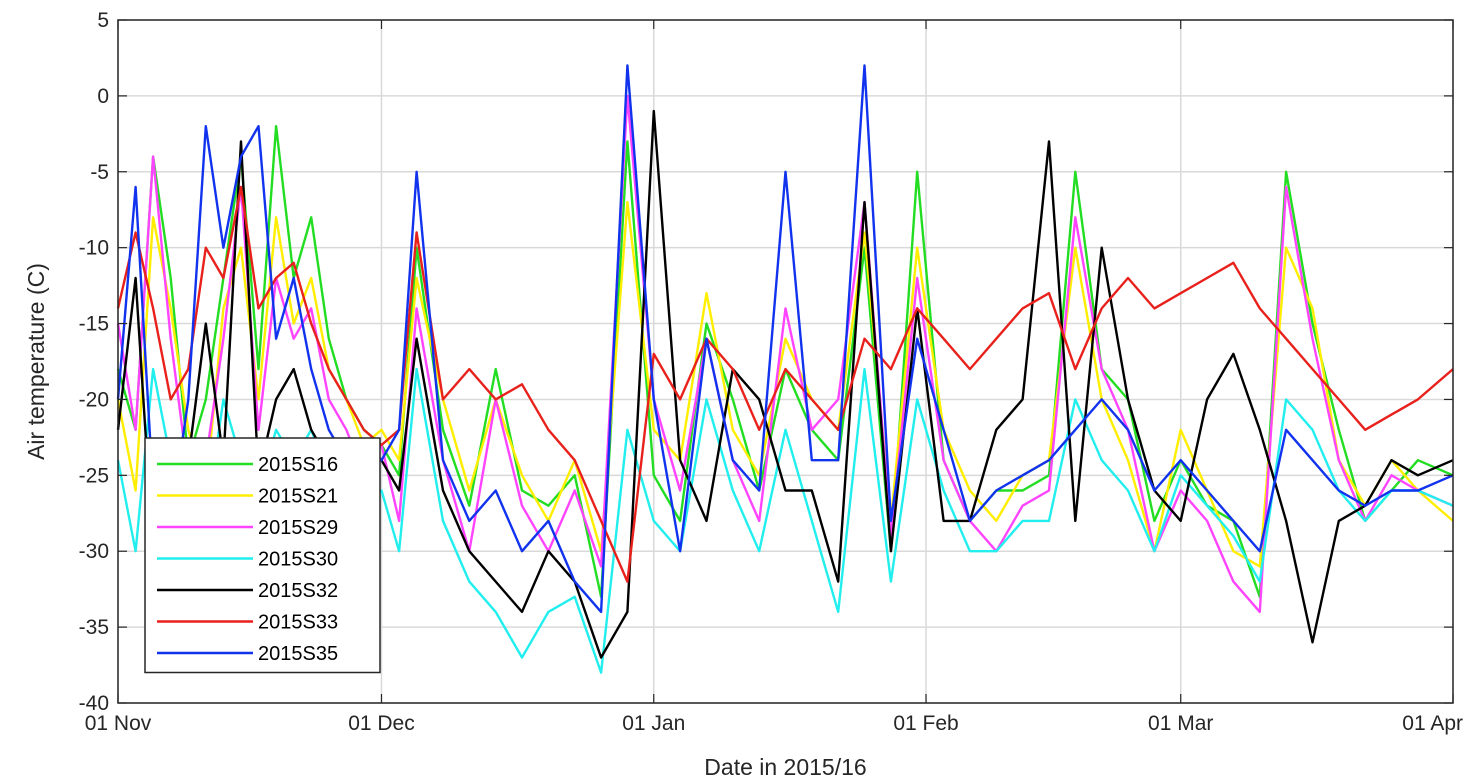  Describe the element at coordinates (94, 551) in the screenshot. I see `y-tick-label: -30` at that location.